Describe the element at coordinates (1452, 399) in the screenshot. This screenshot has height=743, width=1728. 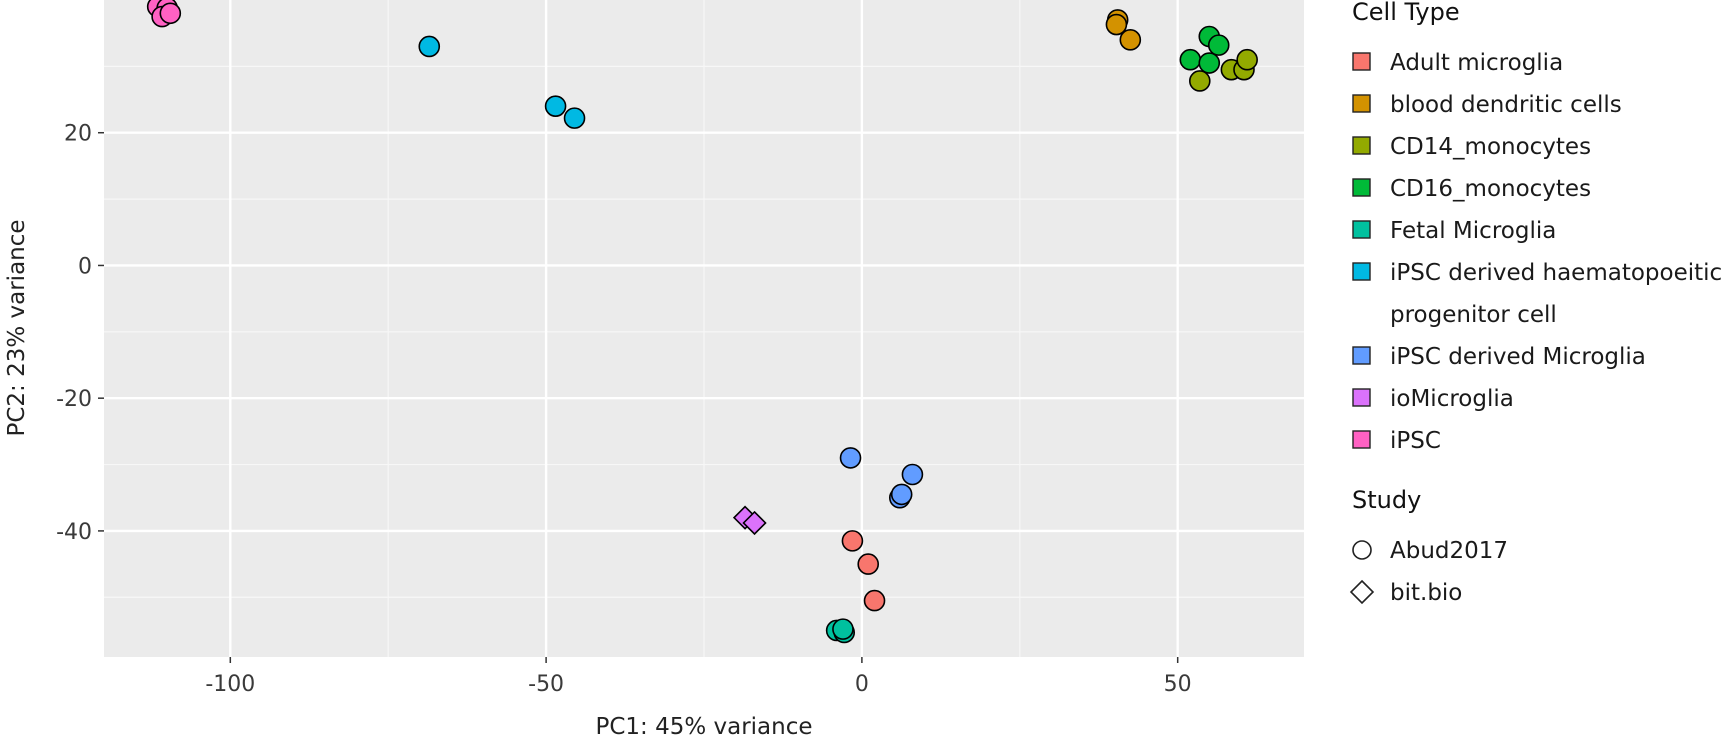
I see `legend-label: ioMicroglia` at that location.